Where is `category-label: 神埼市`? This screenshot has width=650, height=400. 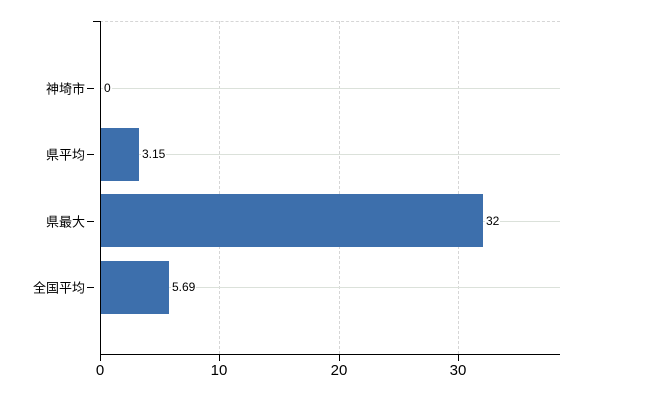 category-label: 神埼市 is located at coordinates (65, 89).